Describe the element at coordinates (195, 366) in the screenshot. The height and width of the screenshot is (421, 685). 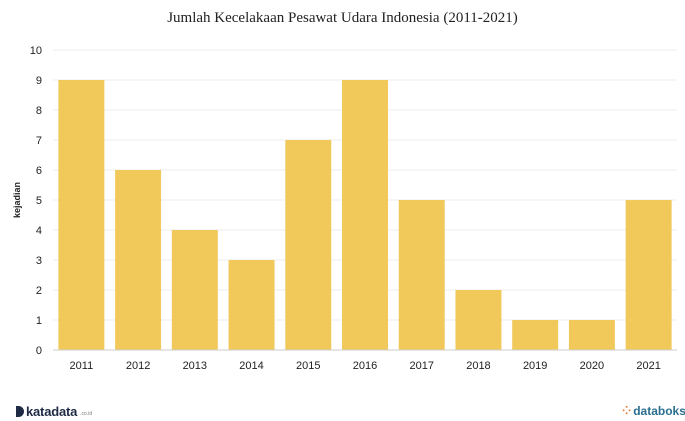
I see `x-tick-label: 2013` at that location.